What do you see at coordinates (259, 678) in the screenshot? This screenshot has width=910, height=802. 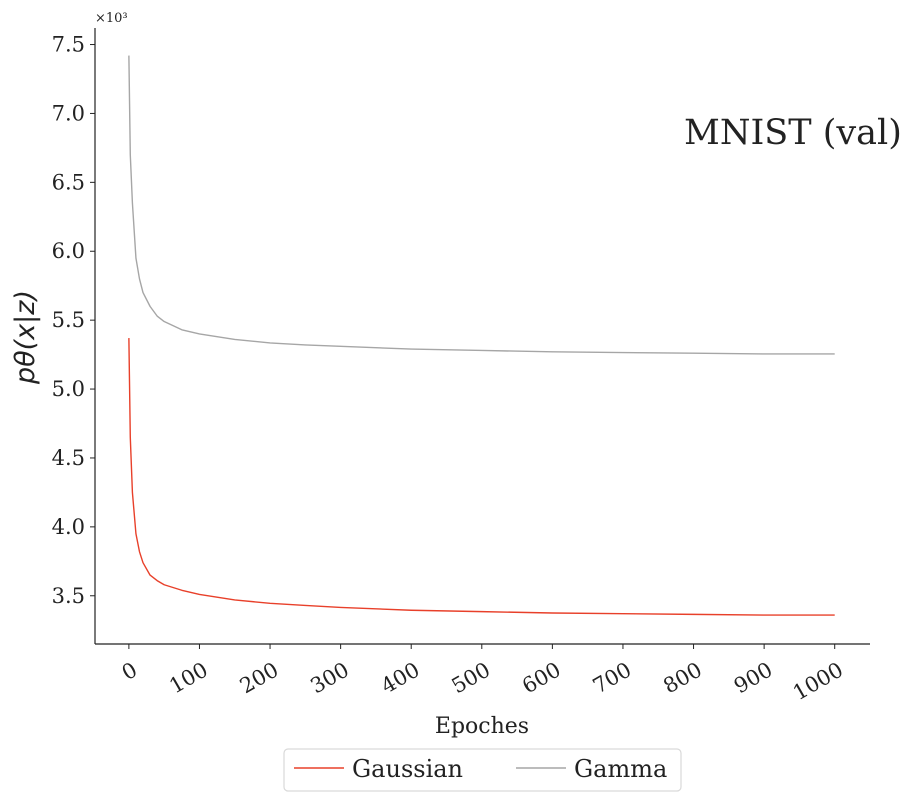 I see `x-tick-label: 200` at bounding box center [259, 678].